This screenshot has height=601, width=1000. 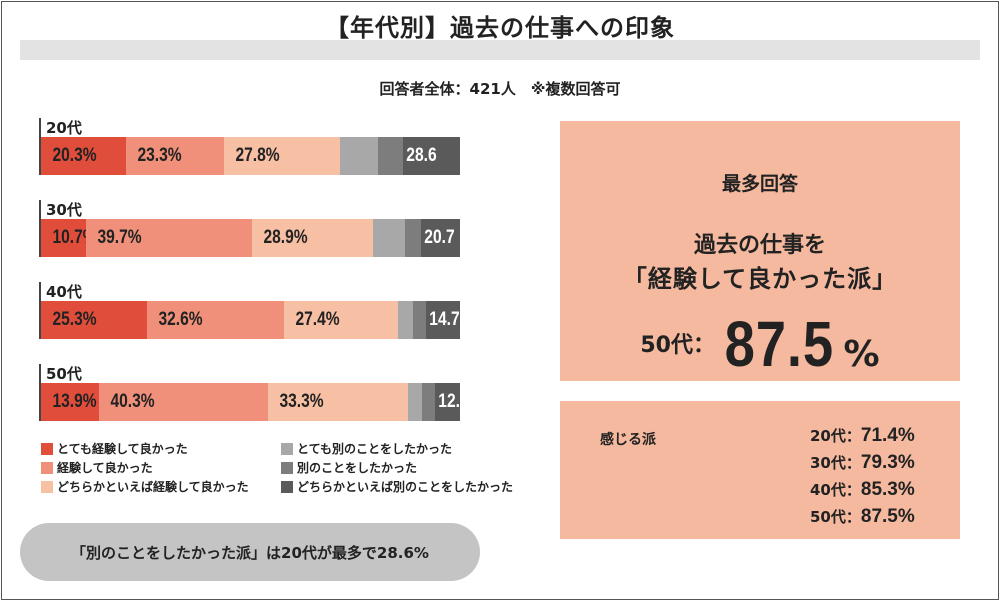 What do you see at coordinates (835, 490) in the screenshot?
I see `summary-age: 40代：` at bounding box center [835, 490].